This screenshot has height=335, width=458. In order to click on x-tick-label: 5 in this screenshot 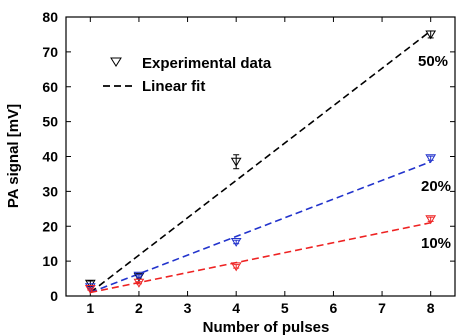, I will do `click(285, 308)`.